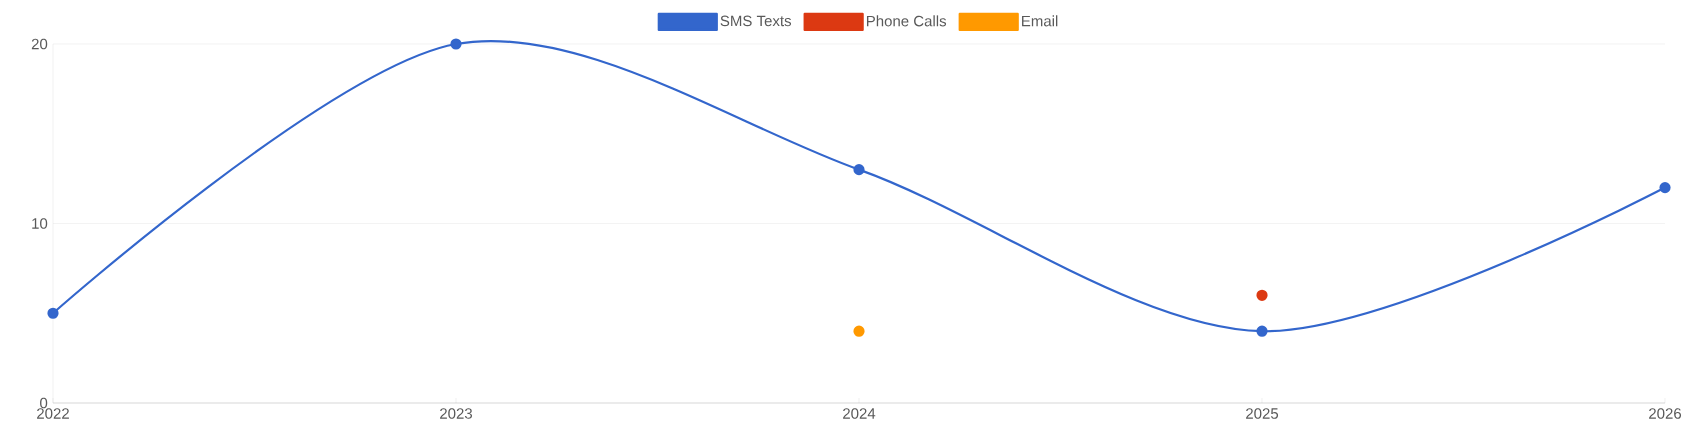 Image resolution: width=1696 pixels, height=445 pixels. I want to click on legend-label: Email, so click(1040, 21).